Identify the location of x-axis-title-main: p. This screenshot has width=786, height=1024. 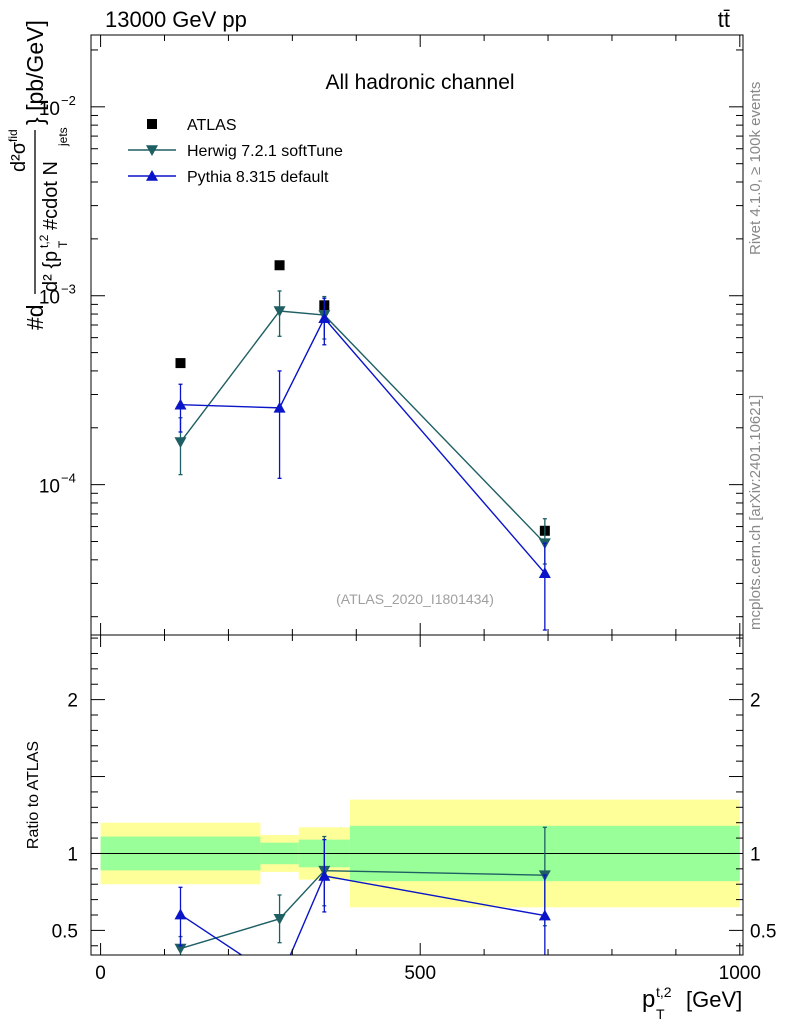
(648, 999).